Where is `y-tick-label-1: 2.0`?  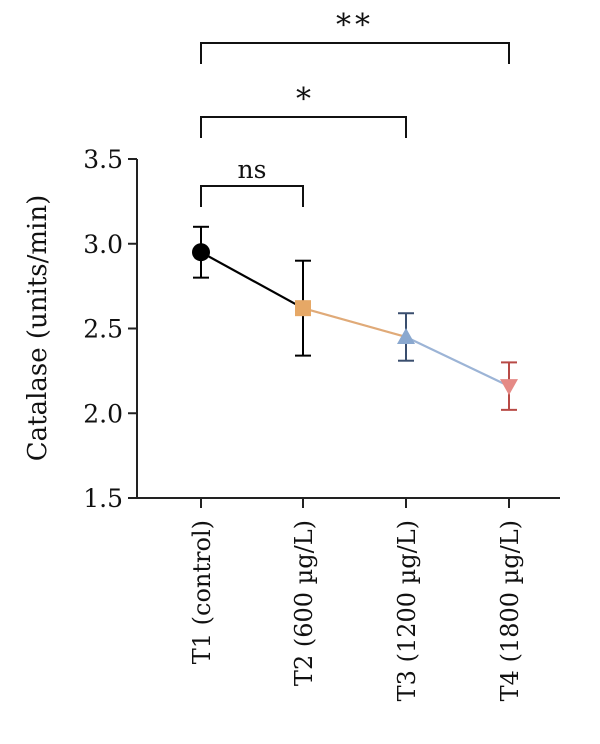
y-tick-label-1: 2.0 is located at coordinates (103, 413).